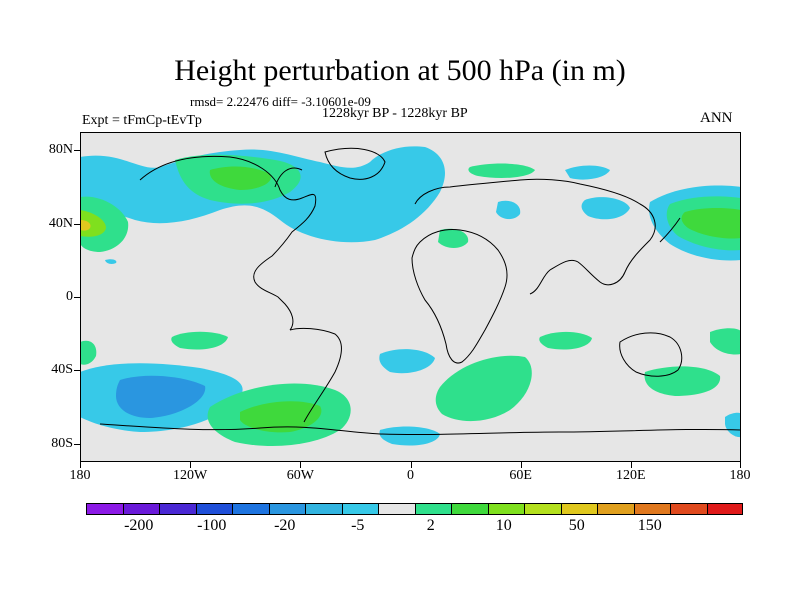 The image size is (800, 600). What do you see at coordinates (716, 118) in the screenshot?
I see `season-label: ANN` at bounding box center [716, 118].